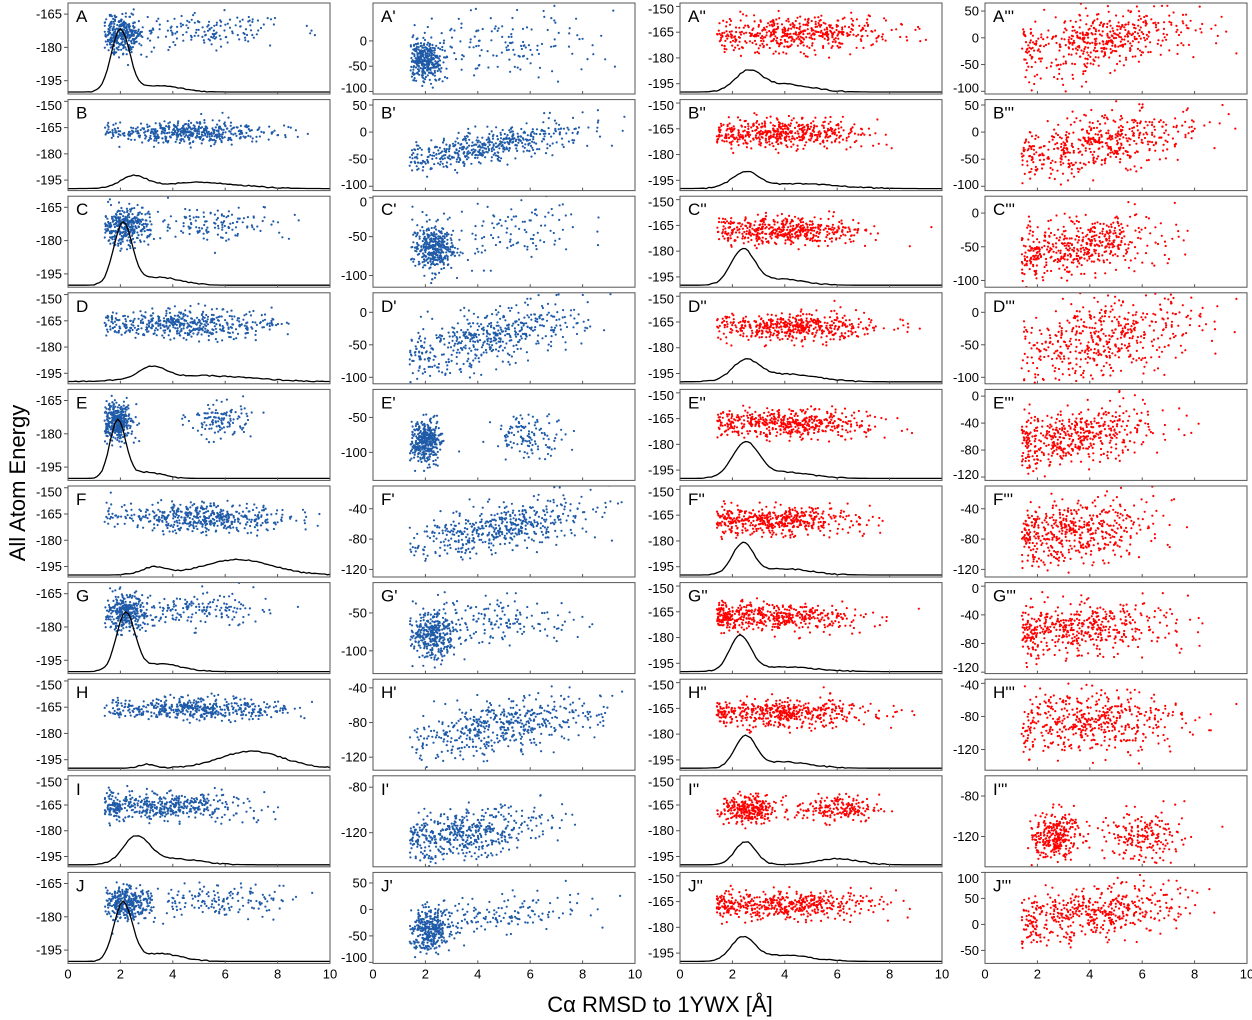 This screenshot has width=1252, height=1020. What do you see at coordinates (354, 275) in the screenshot?
I see `y-tick-label: -100` at bounding box center [354, 275].